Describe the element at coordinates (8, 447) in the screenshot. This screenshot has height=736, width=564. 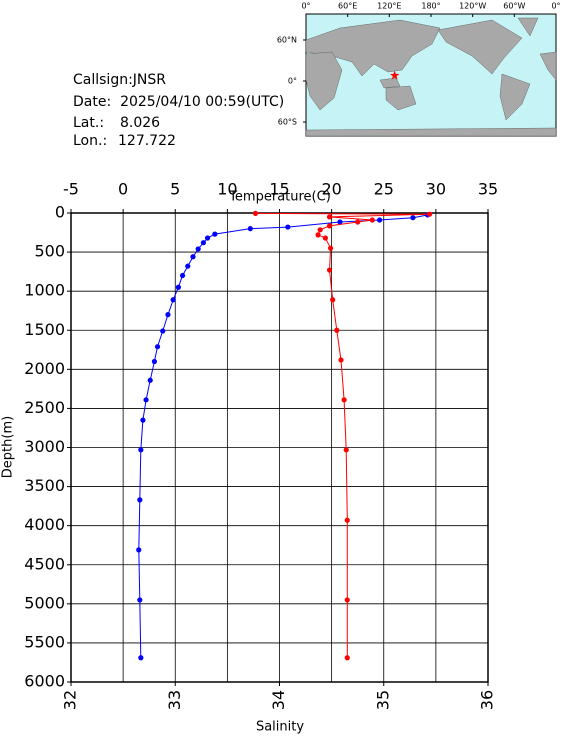
I see `y-axis-label: Depth(m)` at that location.